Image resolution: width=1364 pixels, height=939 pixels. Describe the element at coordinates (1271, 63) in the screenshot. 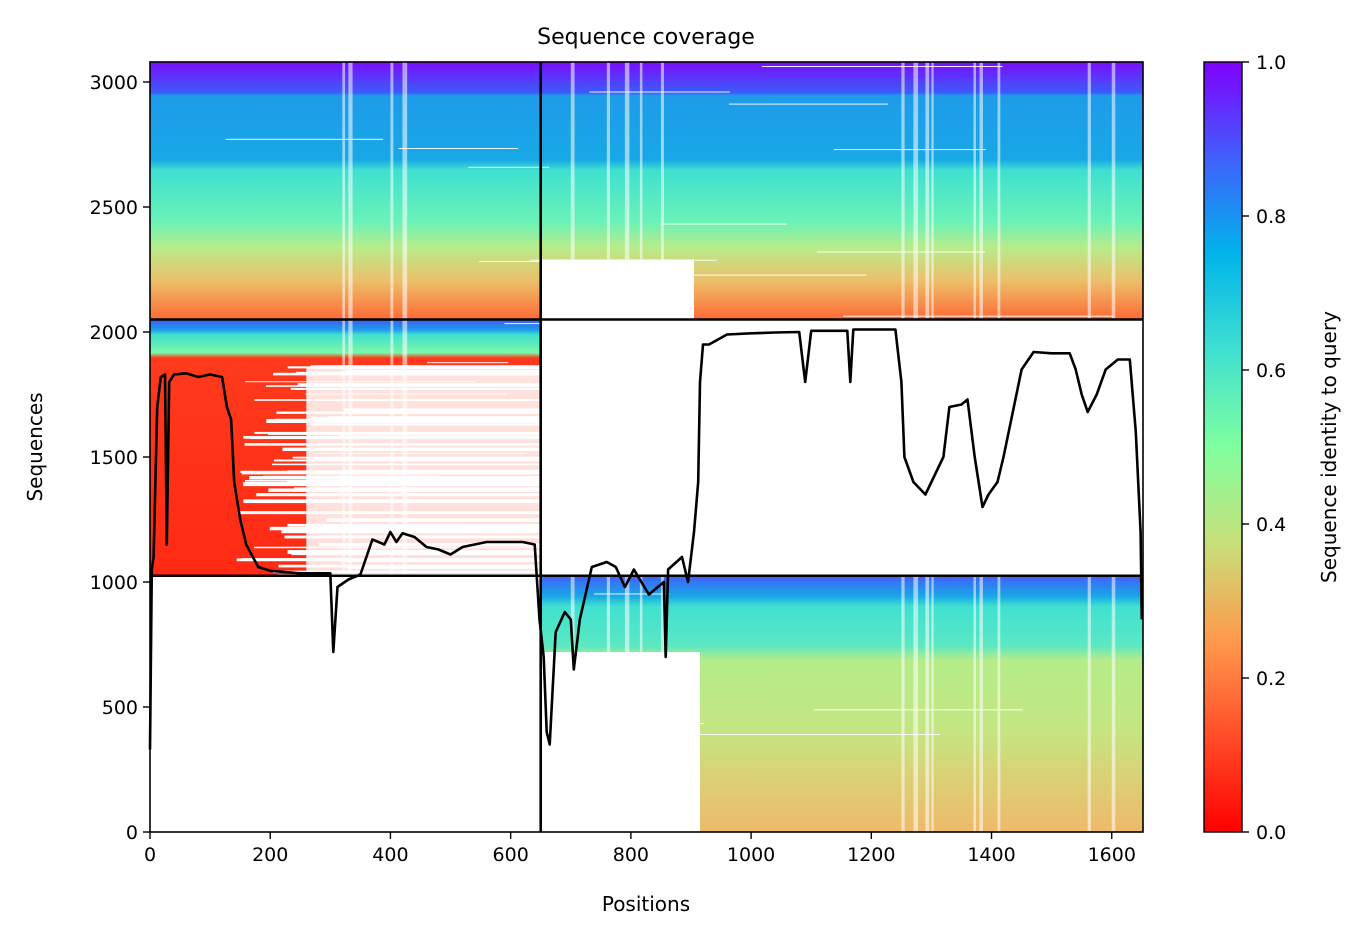

I see `colorbar-tick-label: 1.0` at that location.